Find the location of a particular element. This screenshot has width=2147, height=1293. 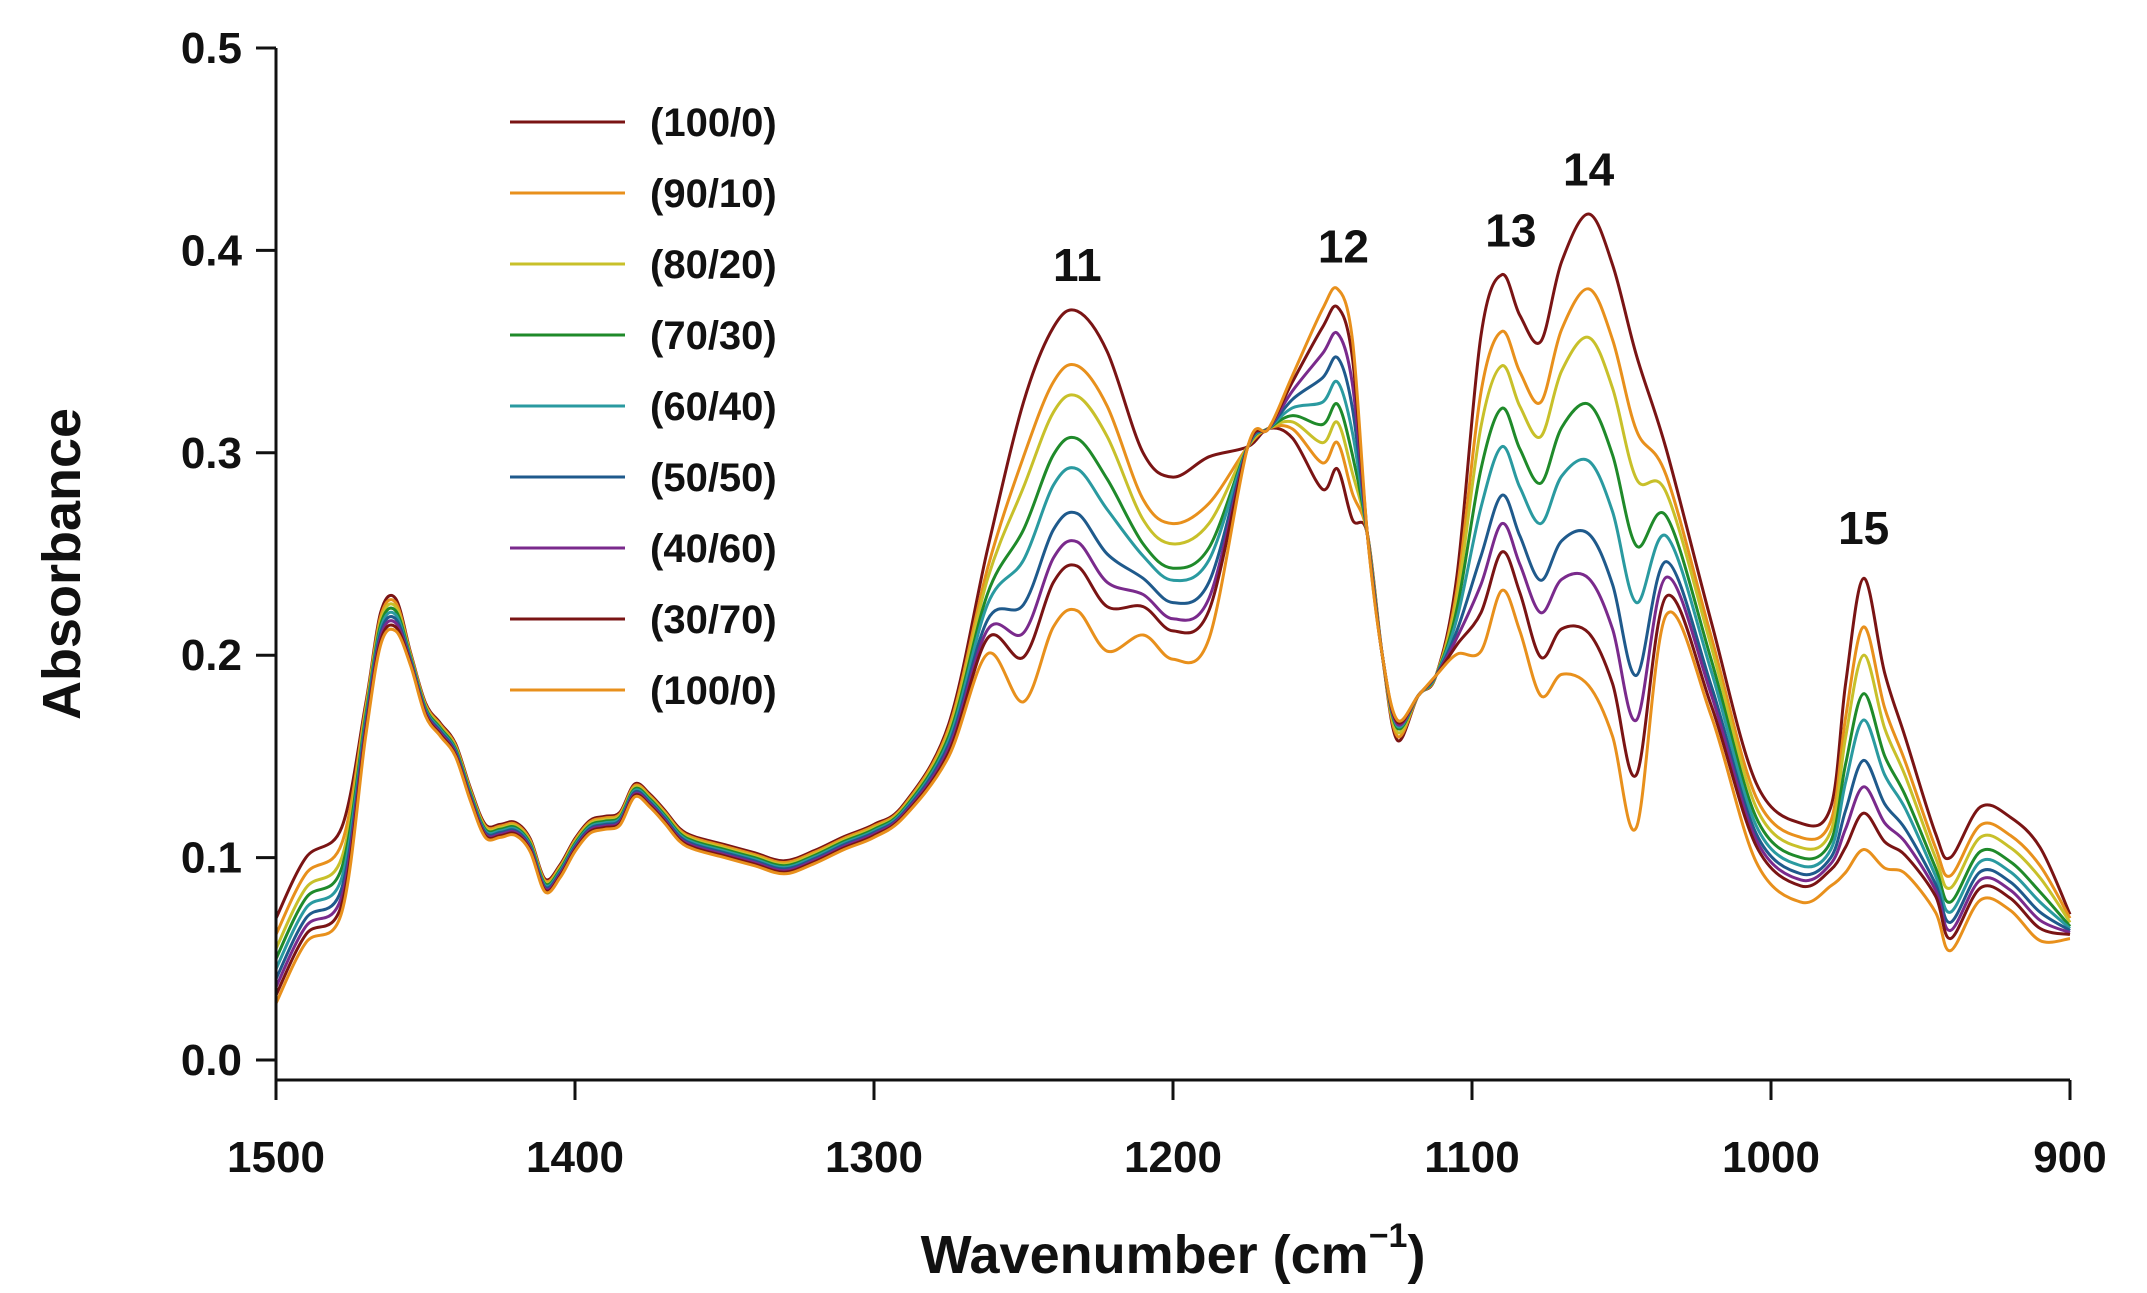

peak-label: 14 is located at coordinates (1589, 170).